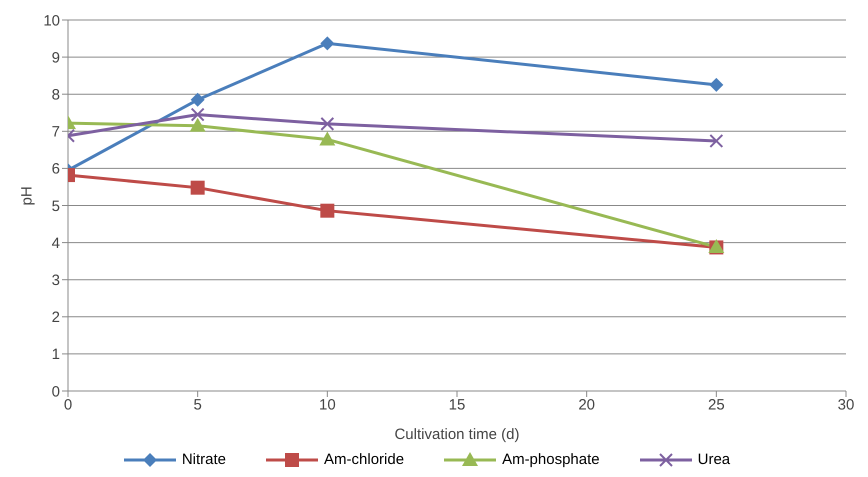 The height and width of the screenshot is (477, 868). I want to click on legend-label: Urea, so click(714, 459).